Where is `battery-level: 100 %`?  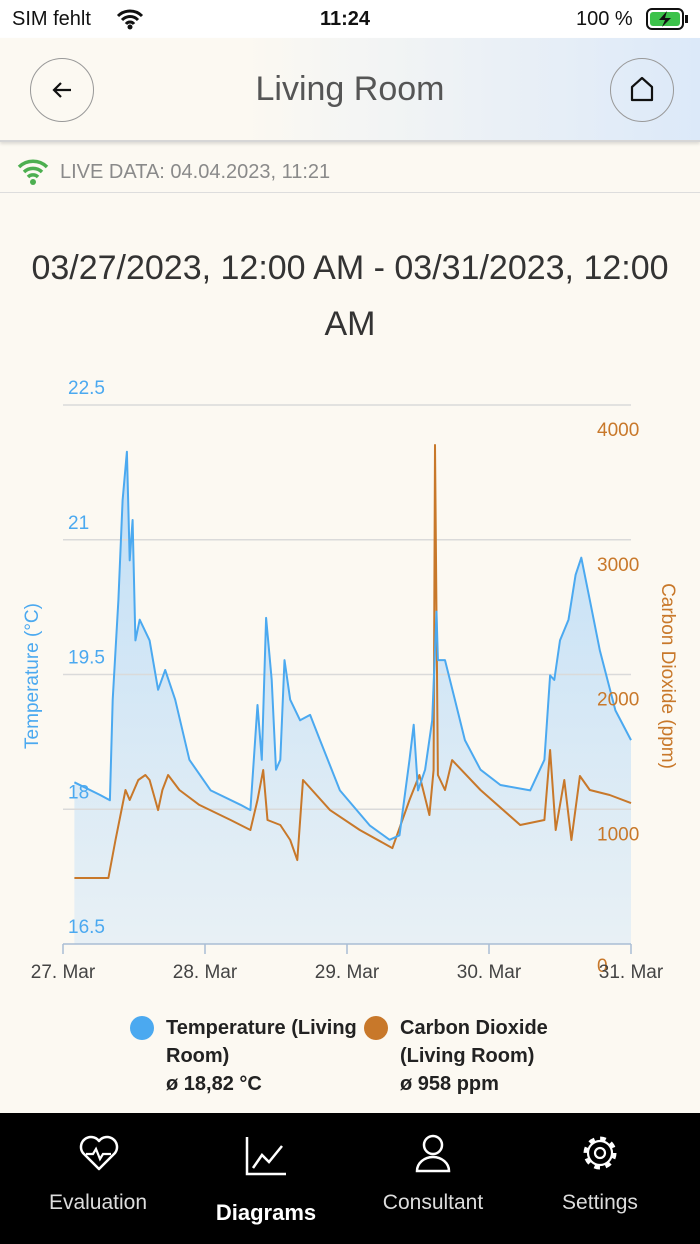 battery-level: 100 % is located at coordinates (604, 19).